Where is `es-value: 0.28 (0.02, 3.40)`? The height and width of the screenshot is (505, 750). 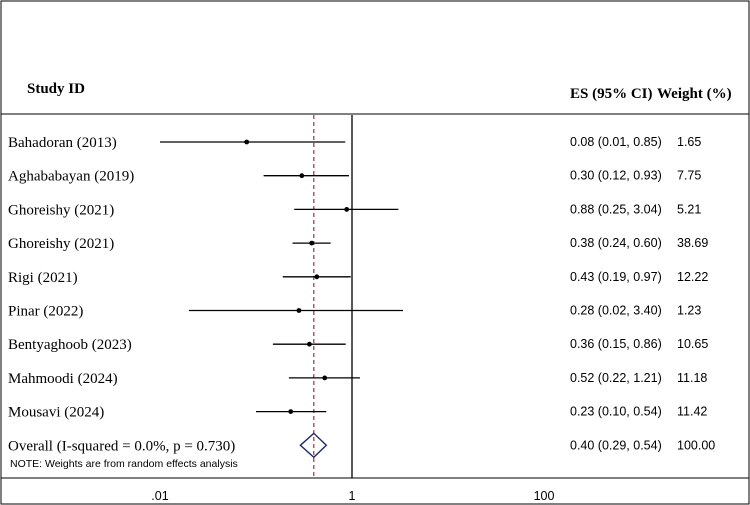 es-value: 0.28 (0.02, 3.40) is located at coordinates (616, 311).